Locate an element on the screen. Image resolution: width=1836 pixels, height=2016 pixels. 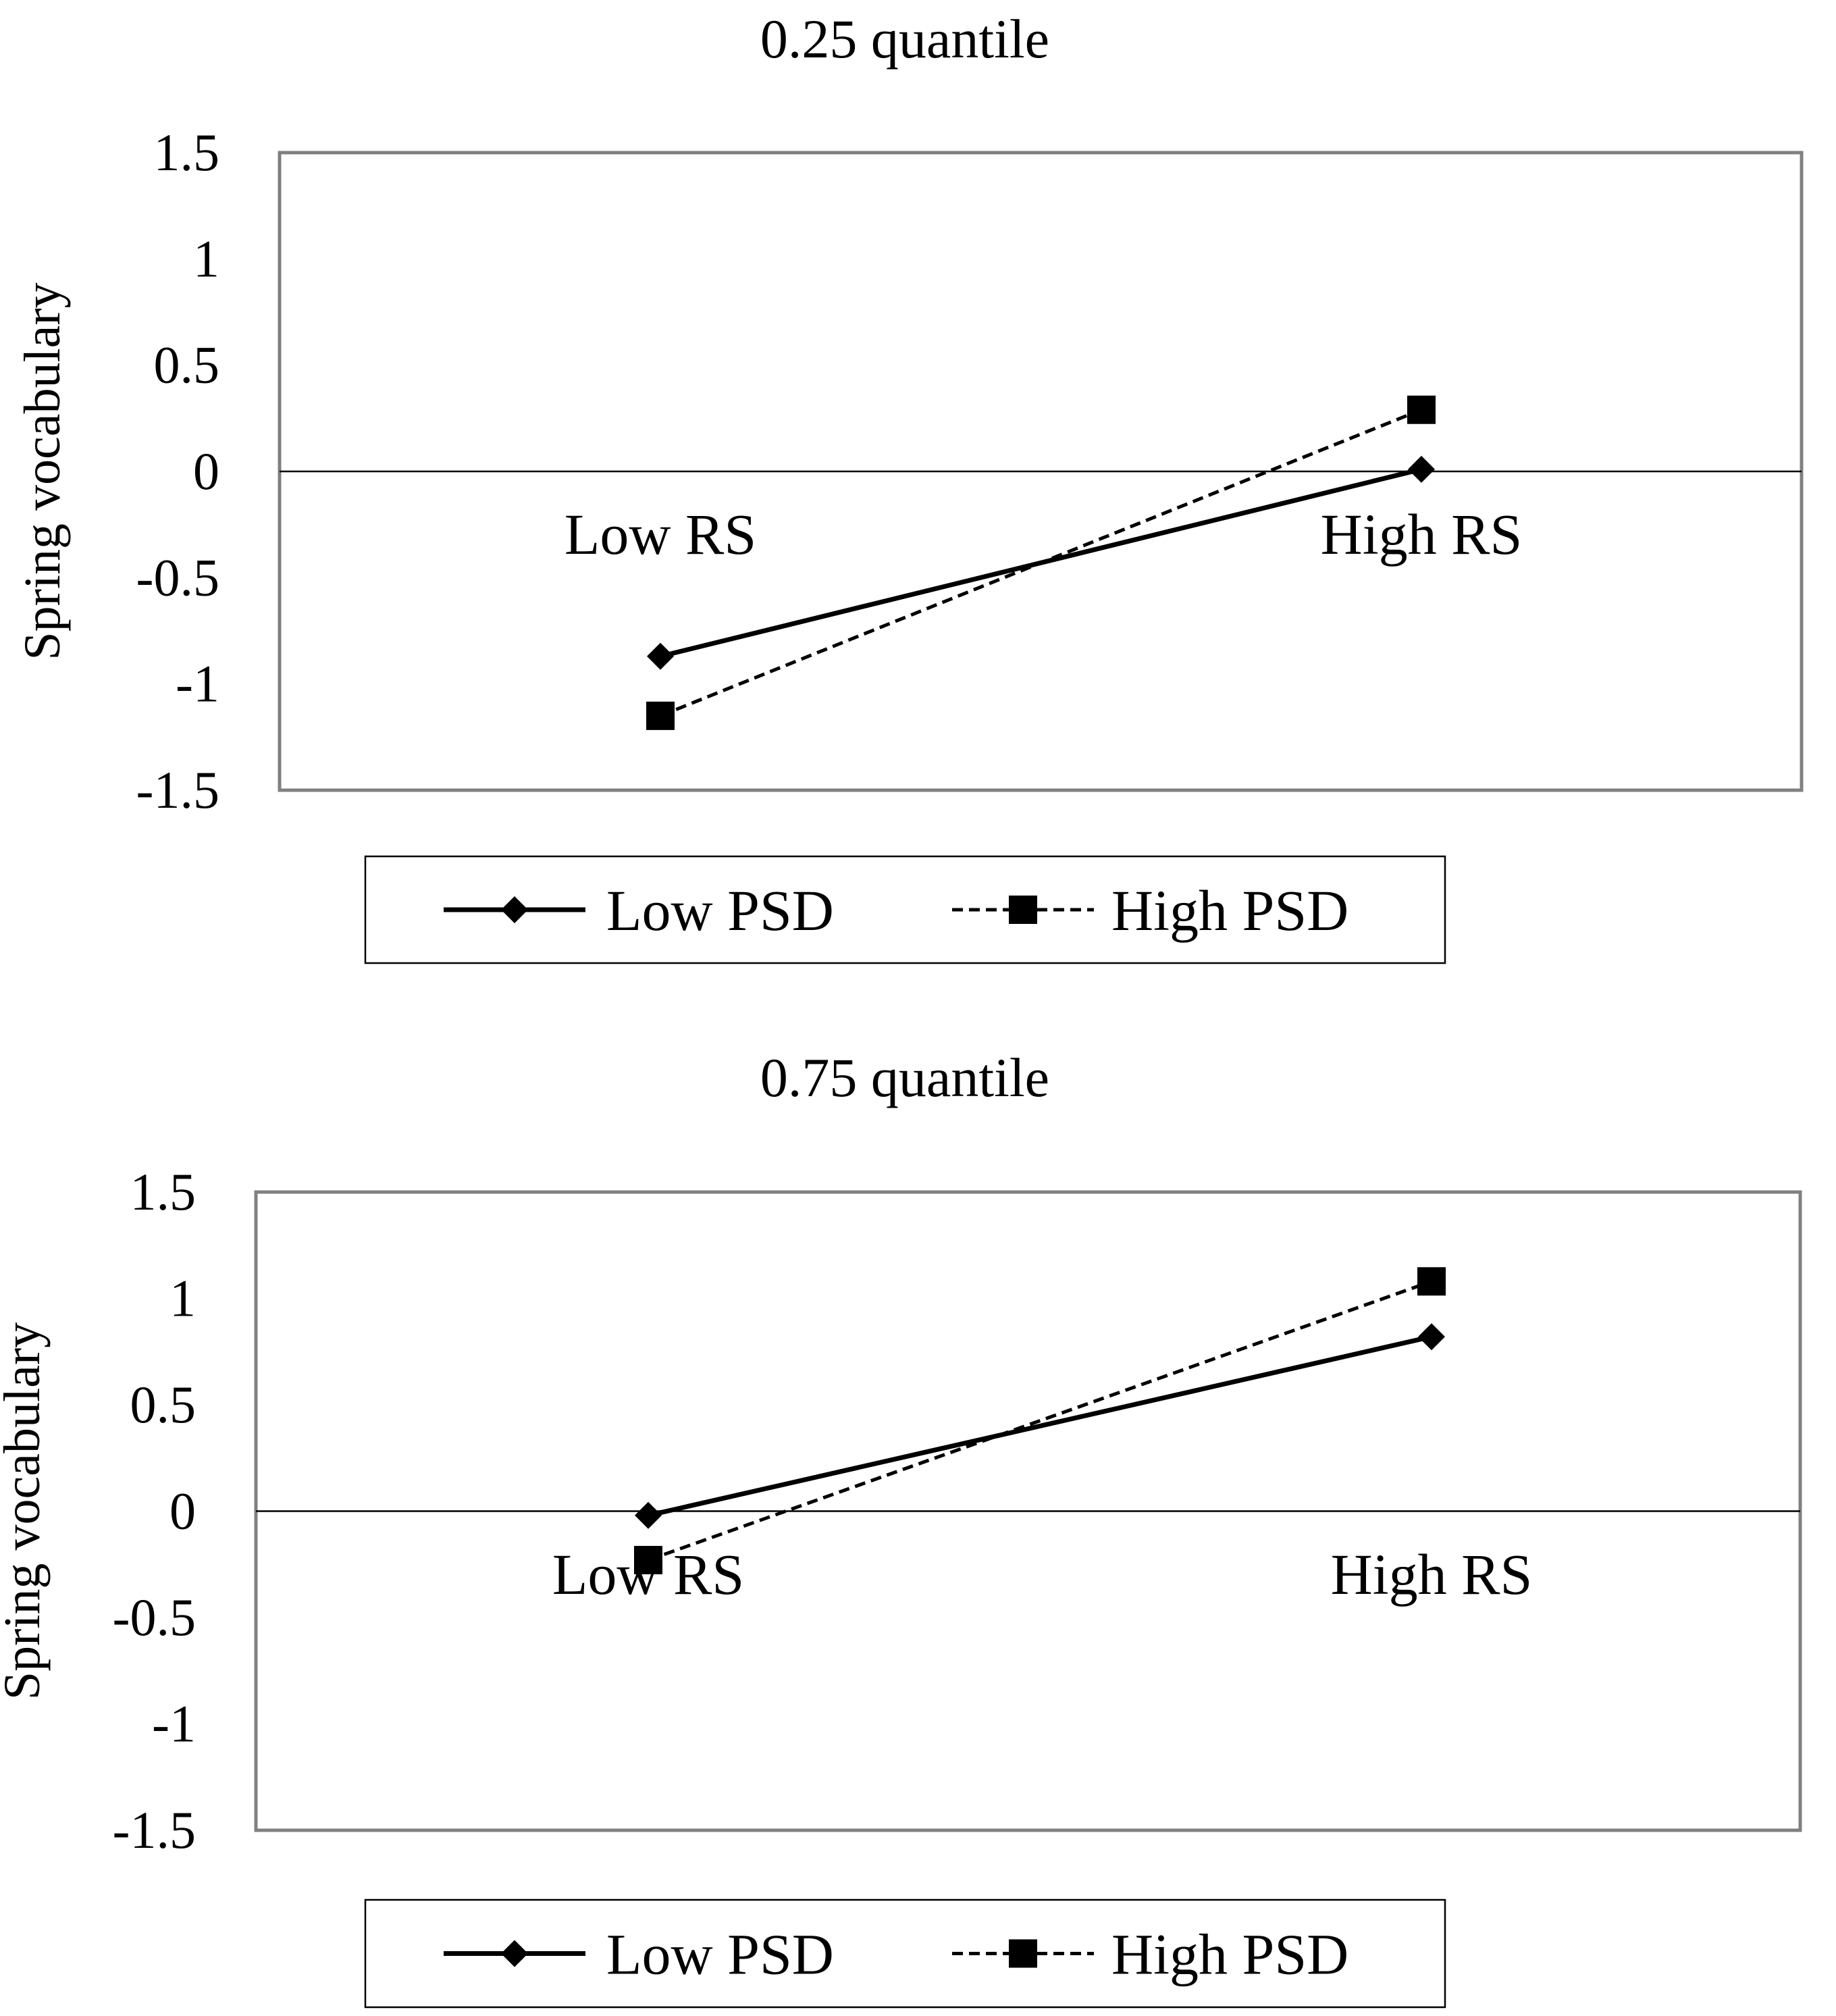
category-label: Low RS is located at coordinates (660, 534).